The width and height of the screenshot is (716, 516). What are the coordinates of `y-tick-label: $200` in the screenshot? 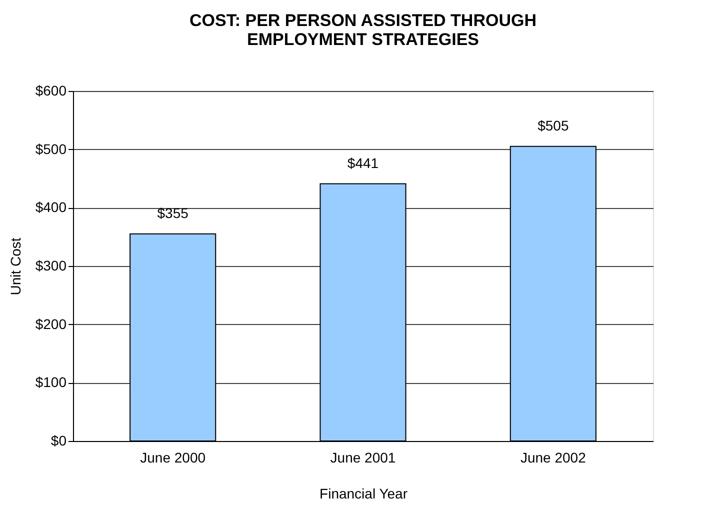 It's located at (51, 324).